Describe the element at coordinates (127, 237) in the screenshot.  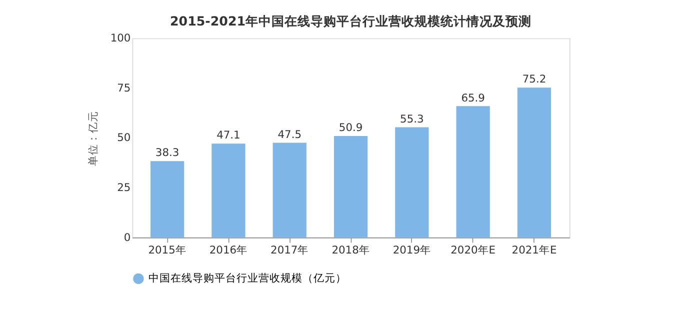
I see `y-tick-label: 0` at that location.